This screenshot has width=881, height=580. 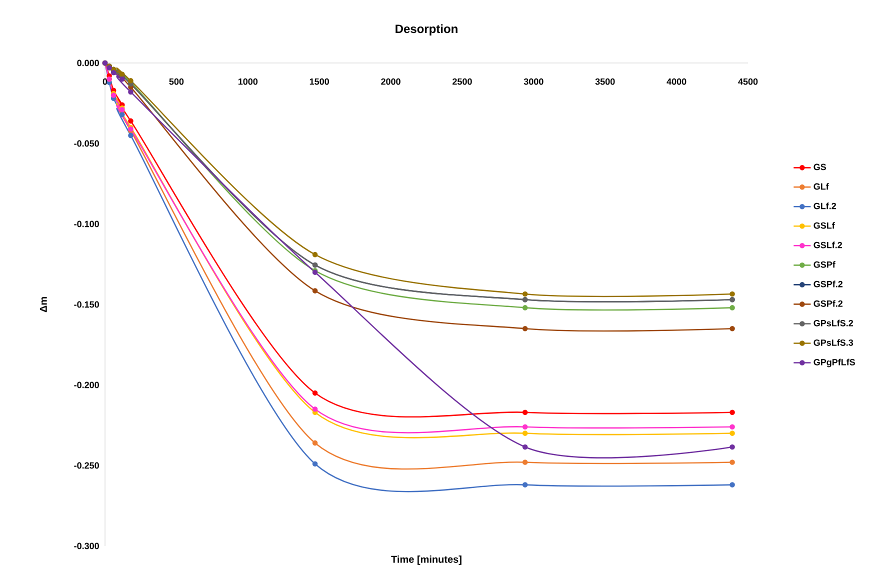 What do you see at coordinates (248, 81) in the screenshot?
I see `x-tick-label: 1000` at bounding box center [248, 81].